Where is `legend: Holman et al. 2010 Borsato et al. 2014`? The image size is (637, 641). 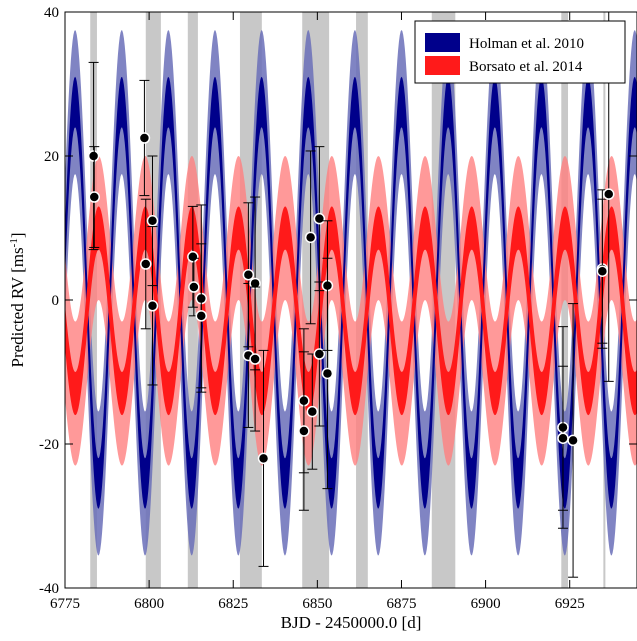
legend: Holman et al. 2010 Borsato et al. 2014 is located at coordinates (520, 52).